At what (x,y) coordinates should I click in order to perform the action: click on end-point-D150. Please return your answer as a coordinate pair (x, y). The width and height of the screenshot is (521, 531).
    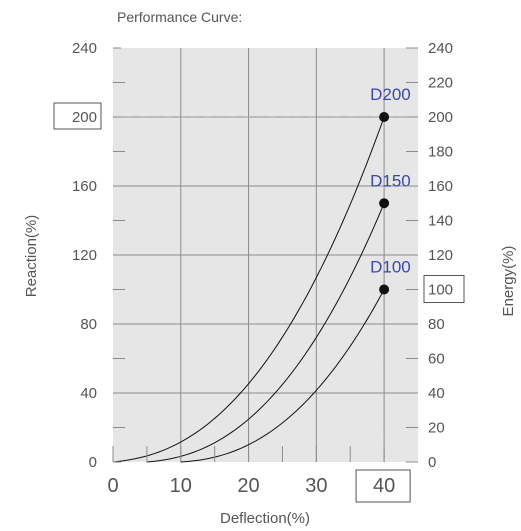
    Looking at the image, I should click on (384, 203).